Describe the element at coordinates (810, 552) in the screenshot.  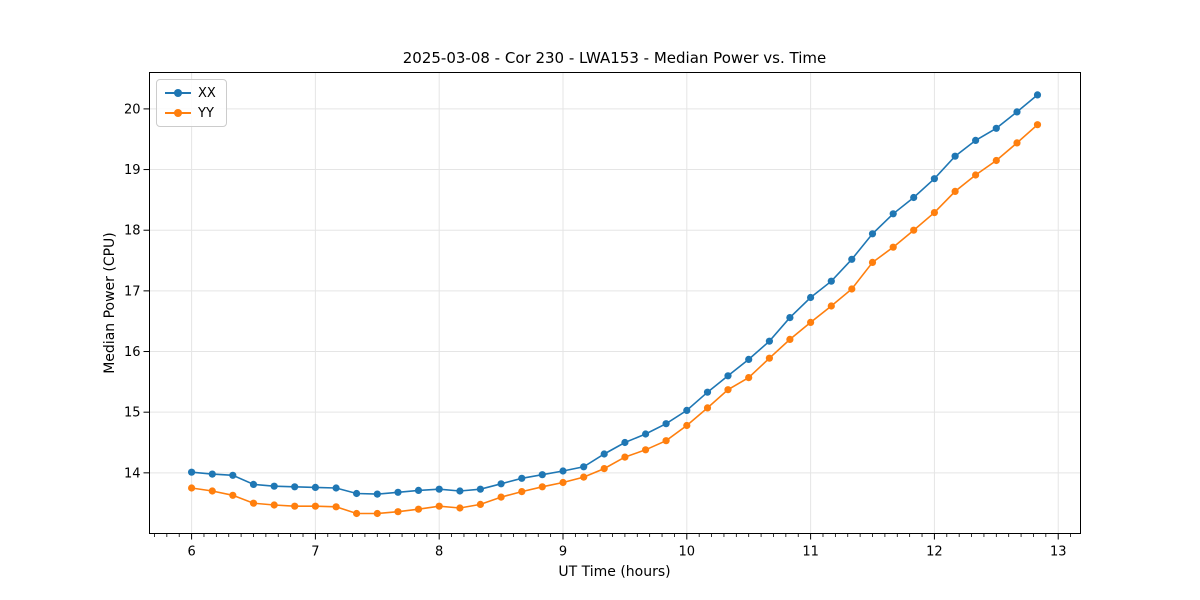
I see `x-tick-label: 11` at that location.